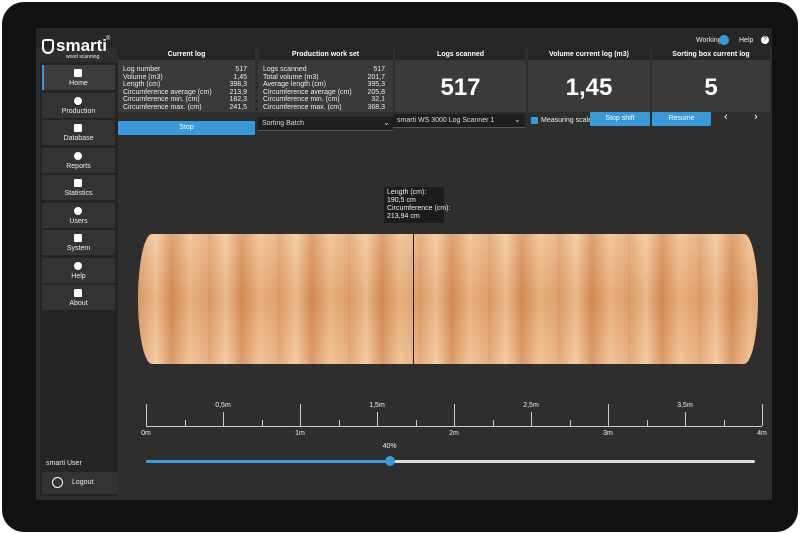  I want to click on next-arrow: ›, so click(756, 117).